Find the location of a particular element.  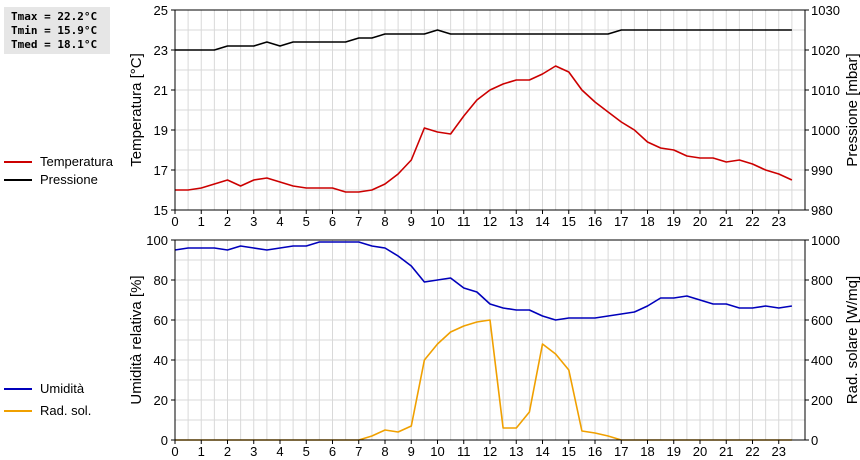

legend-swatch-temperatura is located at coordinates (18, 162).